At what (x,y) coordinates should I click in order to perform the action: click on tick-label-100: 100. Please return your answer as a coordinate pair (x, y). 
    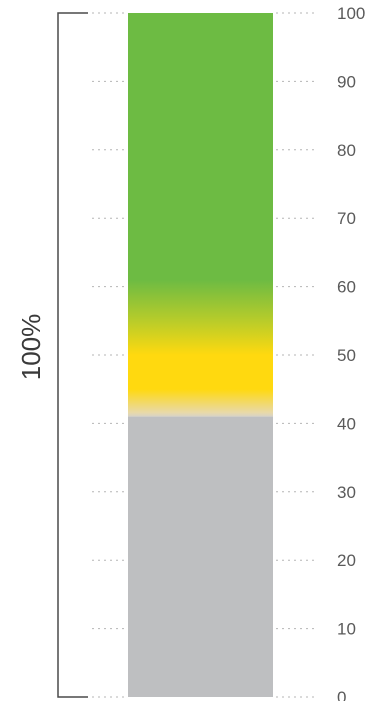
    Looking at the image, I should click on (351, 13).